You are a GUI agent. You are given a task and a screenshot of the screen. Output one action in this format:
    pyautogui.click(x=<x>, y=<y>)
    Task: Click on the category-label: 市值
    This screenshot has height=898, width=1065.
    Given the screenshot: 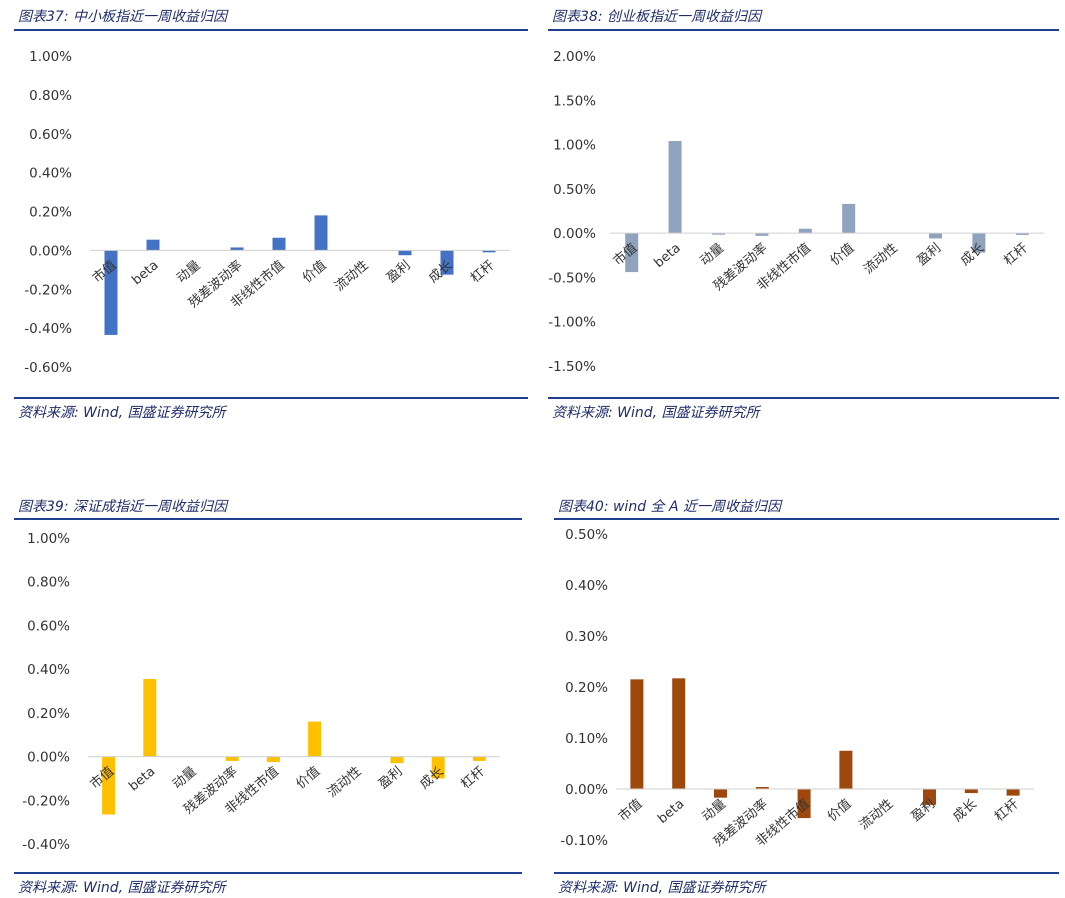 What is the action you would take?
    pyautogui.click(x=630, y=810)
    